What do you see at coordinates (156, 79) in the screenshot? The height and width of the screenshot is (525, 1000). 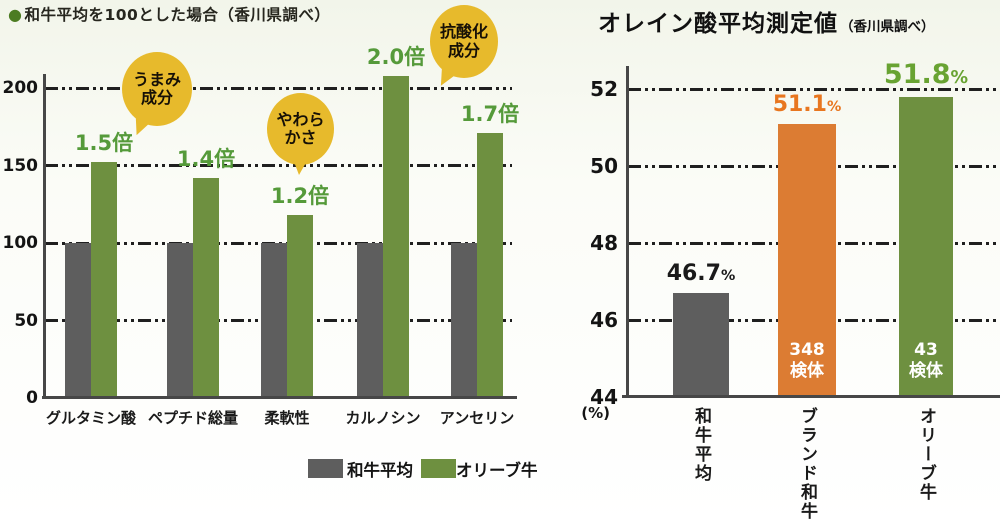 I see `bubble-umami-line1: うまみ` at bounding box center [156, 79].